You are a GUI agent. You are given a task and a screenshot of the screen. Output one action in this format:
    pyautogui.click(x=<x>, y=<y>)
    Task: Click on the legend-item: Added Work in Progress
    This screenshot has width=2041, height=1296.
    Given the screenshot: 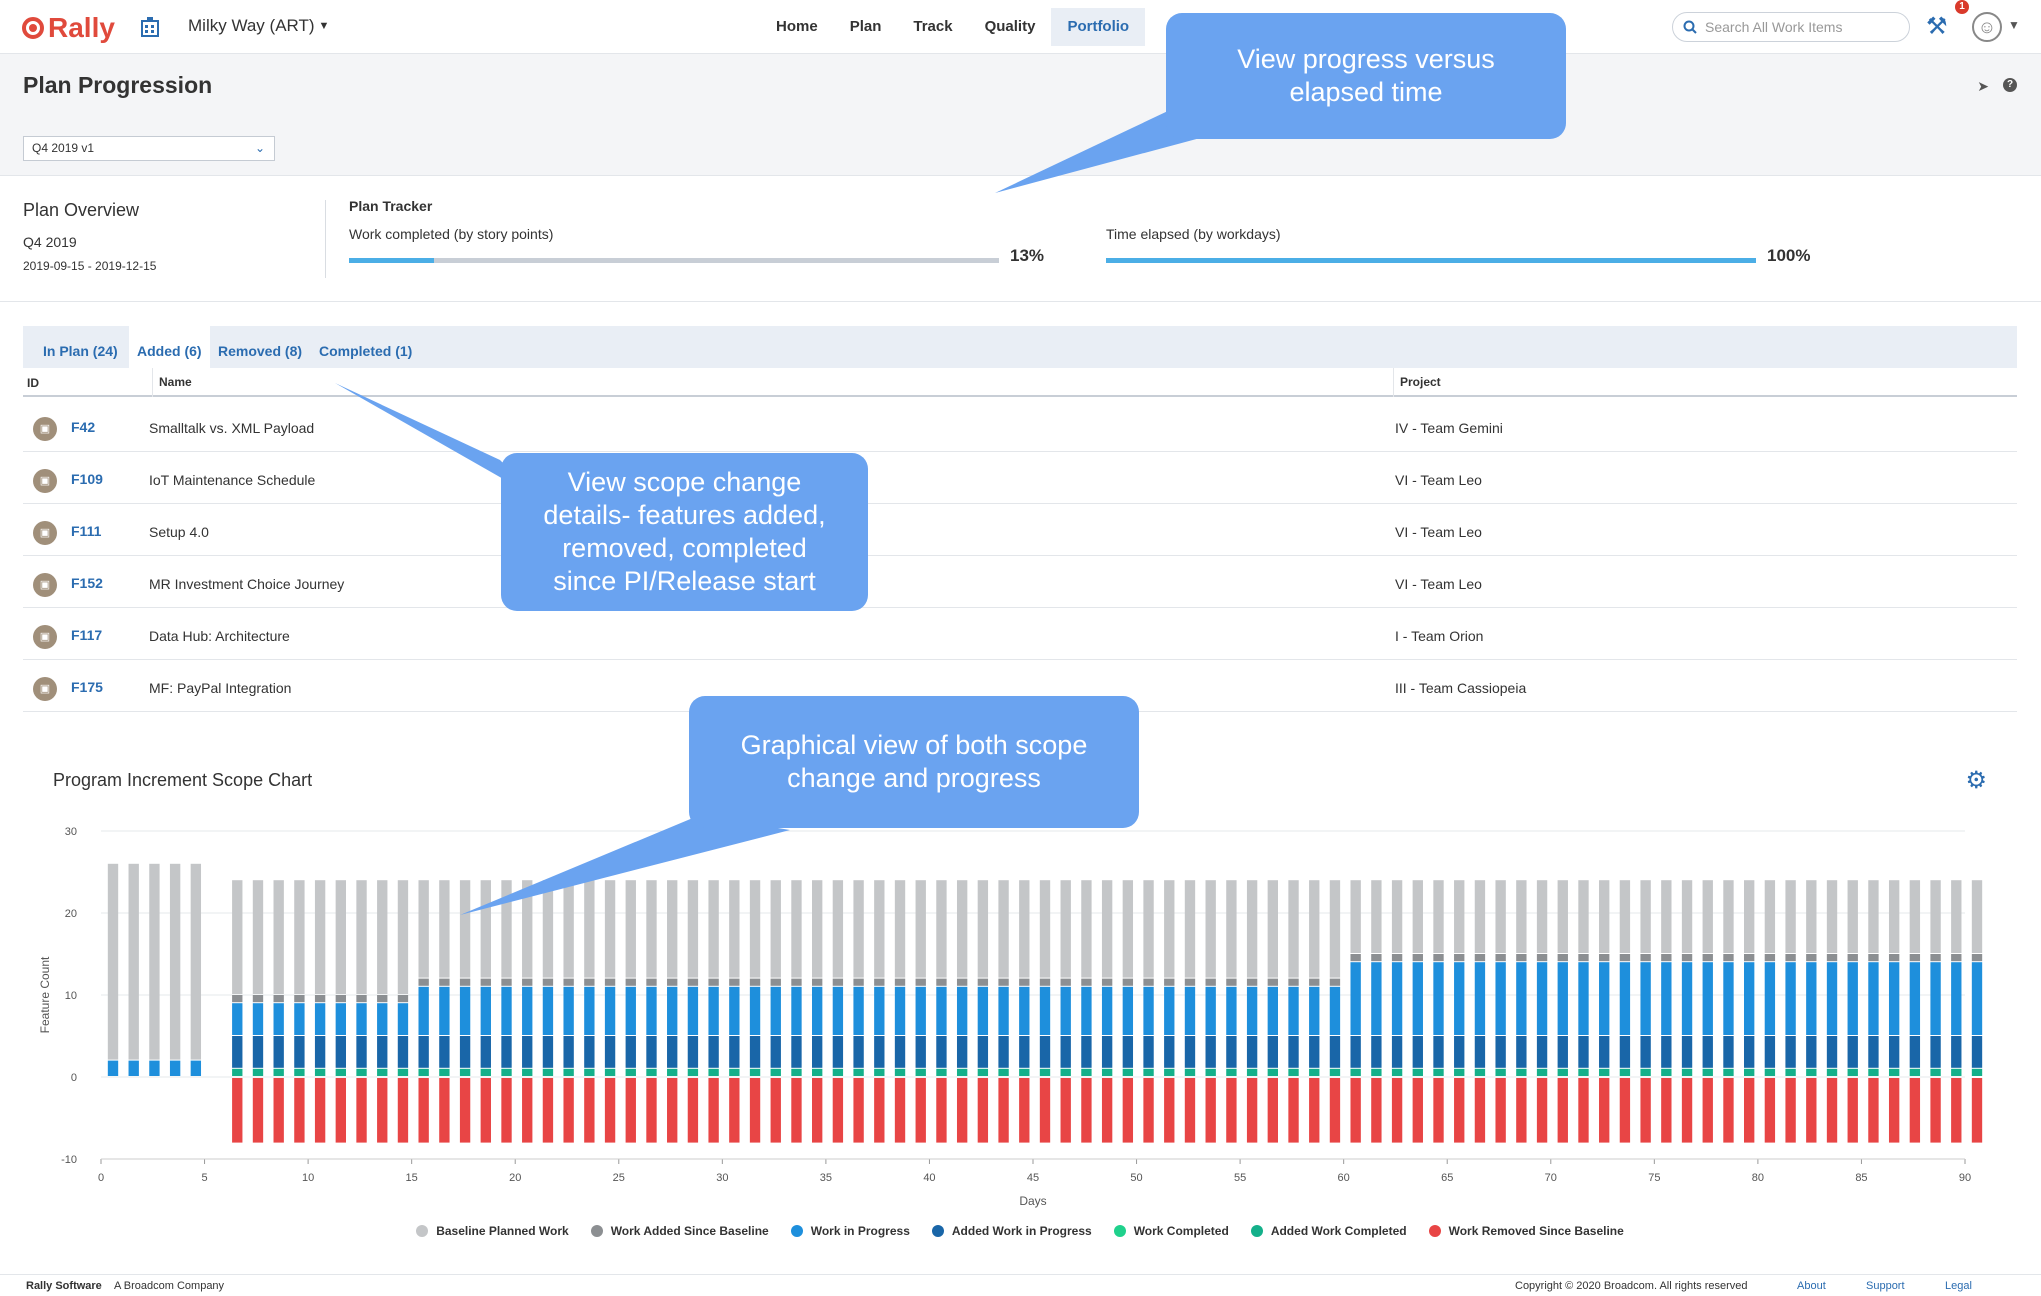 What is the action you would take?
    pyautogui.click(x=1011, y=1231)
    